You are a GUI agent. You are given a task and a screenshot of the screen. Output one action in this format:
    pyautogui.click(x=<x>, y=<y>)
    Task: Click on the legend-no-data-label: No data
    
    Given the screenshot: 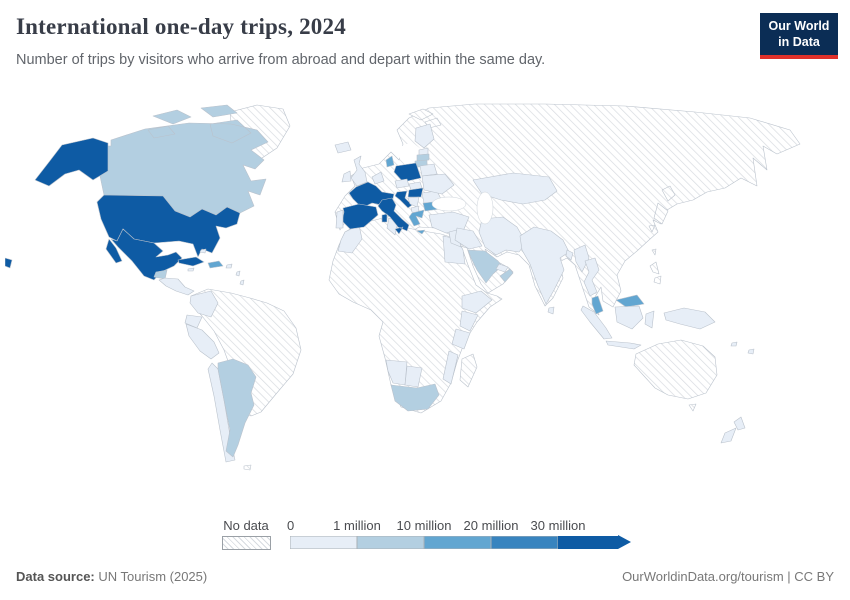 What is the action you would take?
    pyautogui.click(x=246, y=525)
    